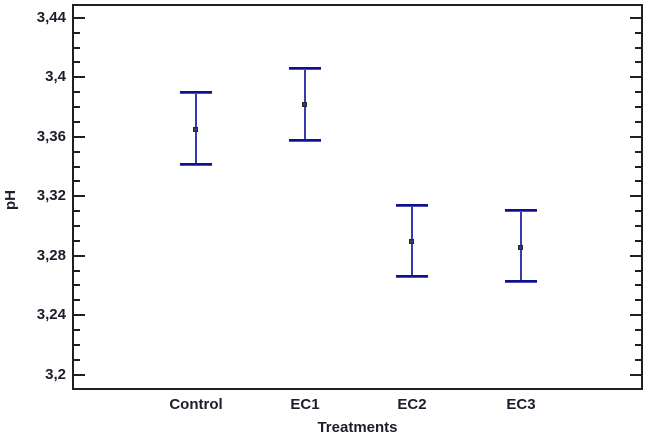 The height and width of the screenshot is (443, 650). Describe the element at coordinates (51, 17) in the screenshot. I see `y-tick-label: 3,44` at that location.